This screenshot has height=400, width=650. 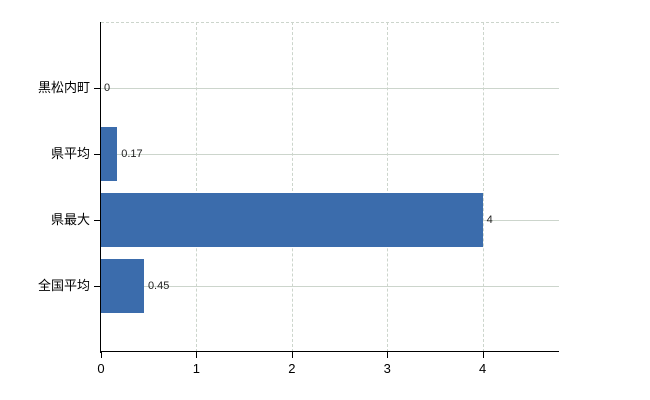 I want to click on category-label: 全国平均, so click(x=63, y=285).